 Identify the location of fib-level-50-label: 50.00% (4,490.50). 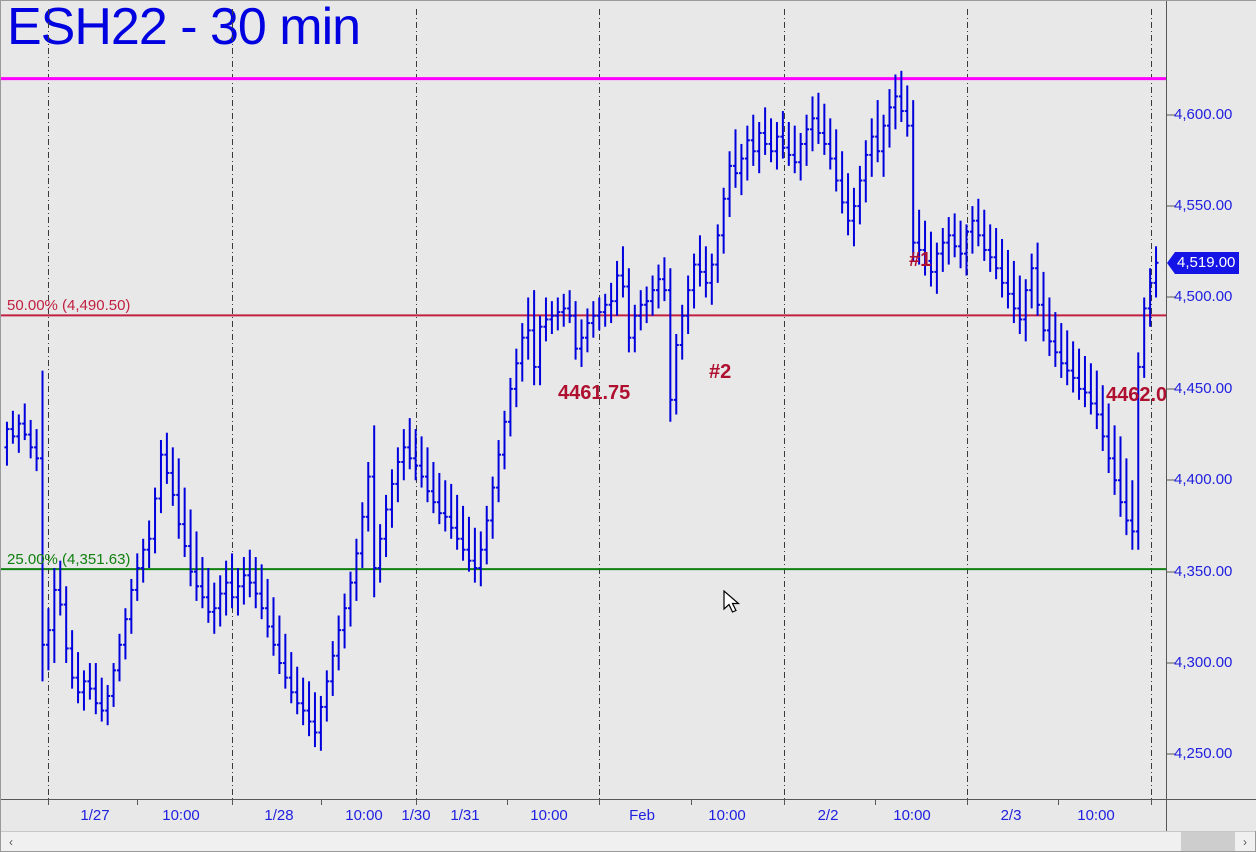
(69, 305).